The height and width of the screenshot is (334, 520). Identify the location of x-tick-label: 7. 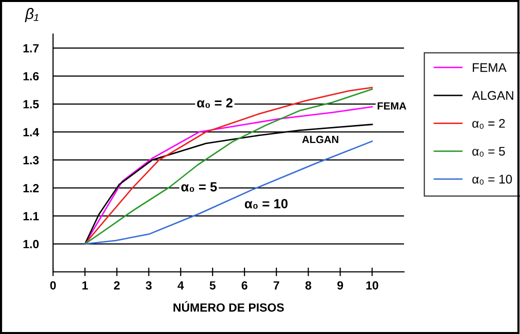
(277, 285).